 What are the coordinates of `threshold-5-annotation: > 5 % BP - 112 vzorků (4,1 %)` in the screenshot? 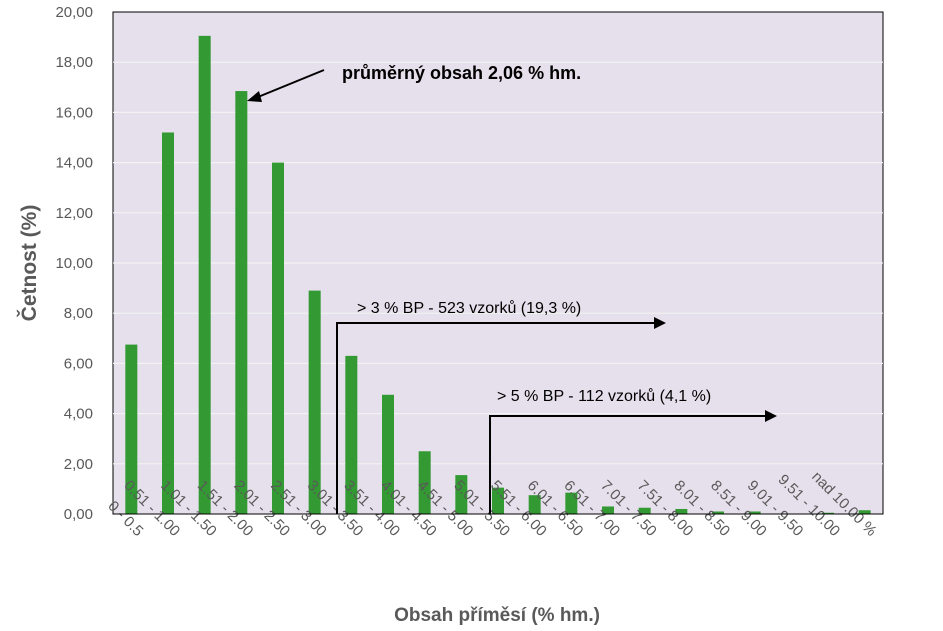 It's located at (633, 450).